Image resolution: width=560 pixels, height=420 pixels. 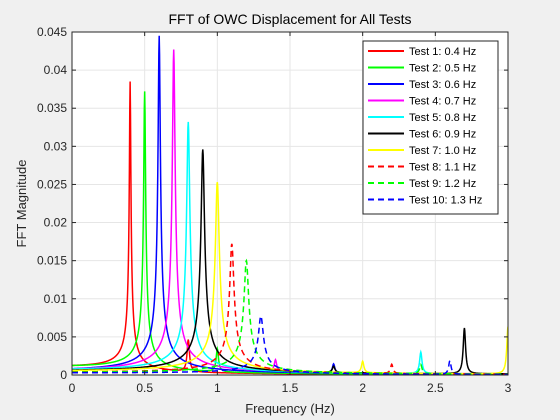 I want to click on x-tick-label: 1.5, so click(x=290, y=388).